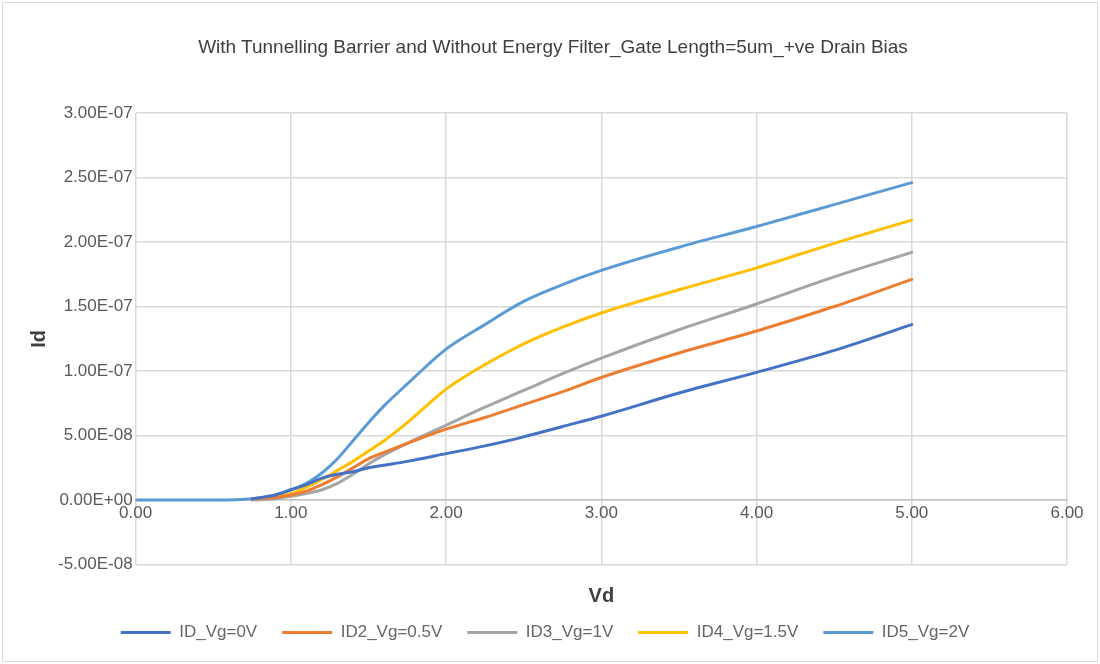  What do you see at coordinates (98, 112) in the screenshot?
I see `y-tick-label: 3.00E-07` at bounding box center [98, 112].